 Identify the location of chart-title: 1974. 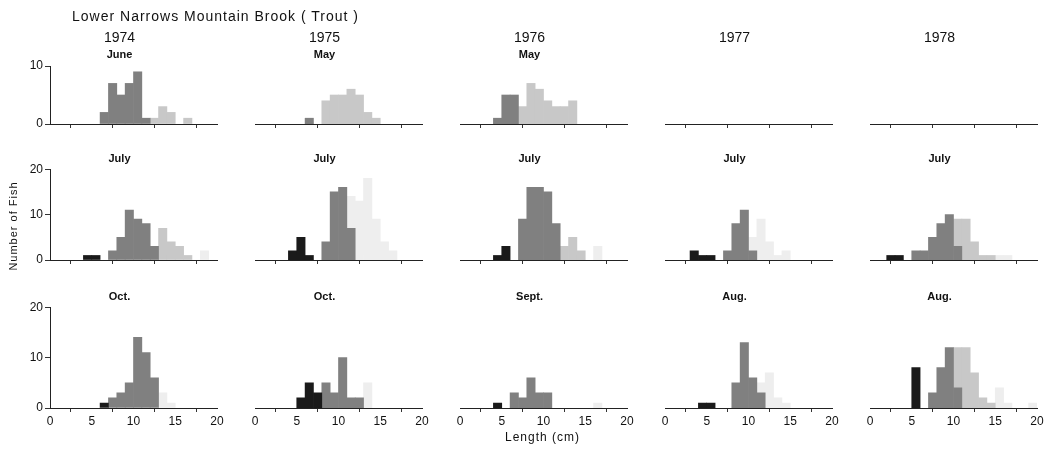
(119, 37).